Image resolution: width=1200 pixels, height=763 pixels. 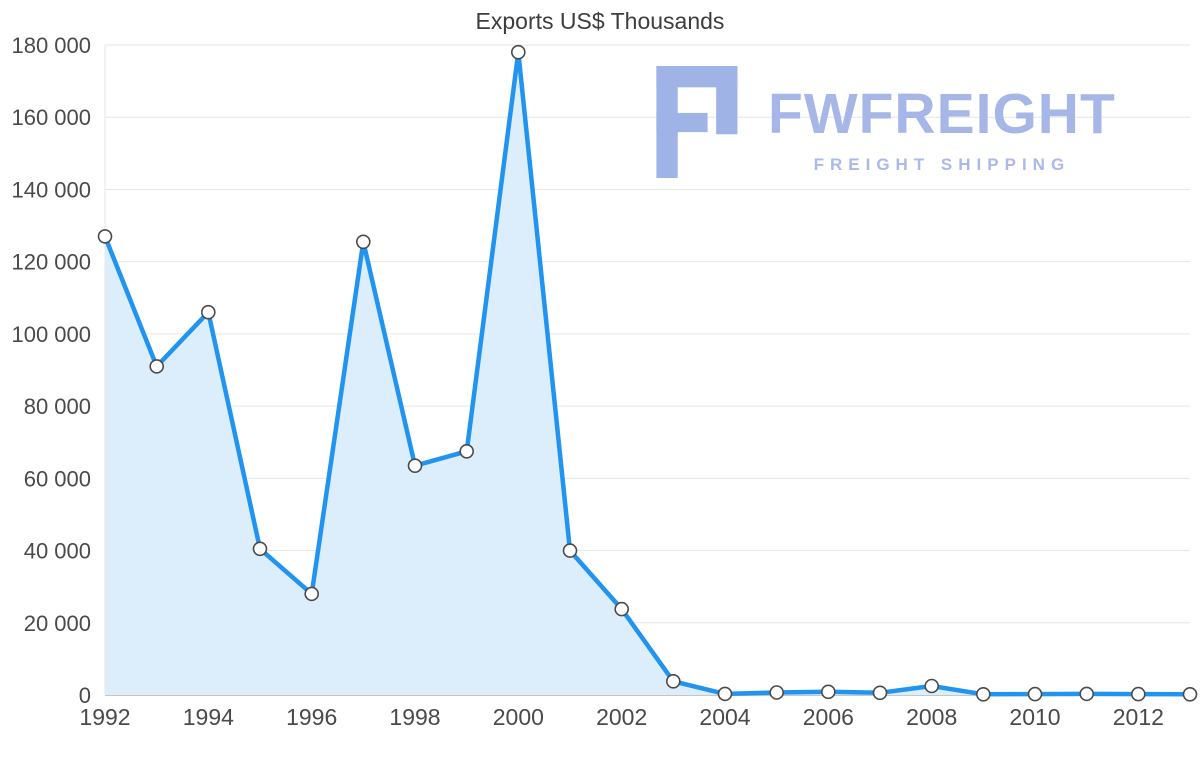 I want to click on y-tick-label: 0, so click(x=85, y=695).